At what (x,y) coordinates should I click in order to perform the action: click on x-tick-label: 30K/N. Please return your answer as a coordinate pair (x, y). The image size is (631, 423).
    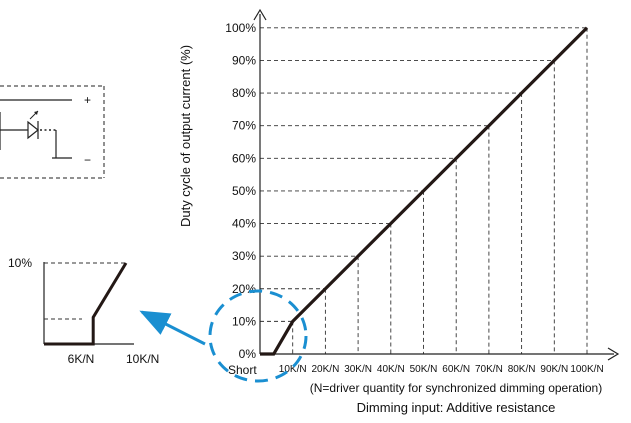
    Looking at the image, I should click on (358, 369).